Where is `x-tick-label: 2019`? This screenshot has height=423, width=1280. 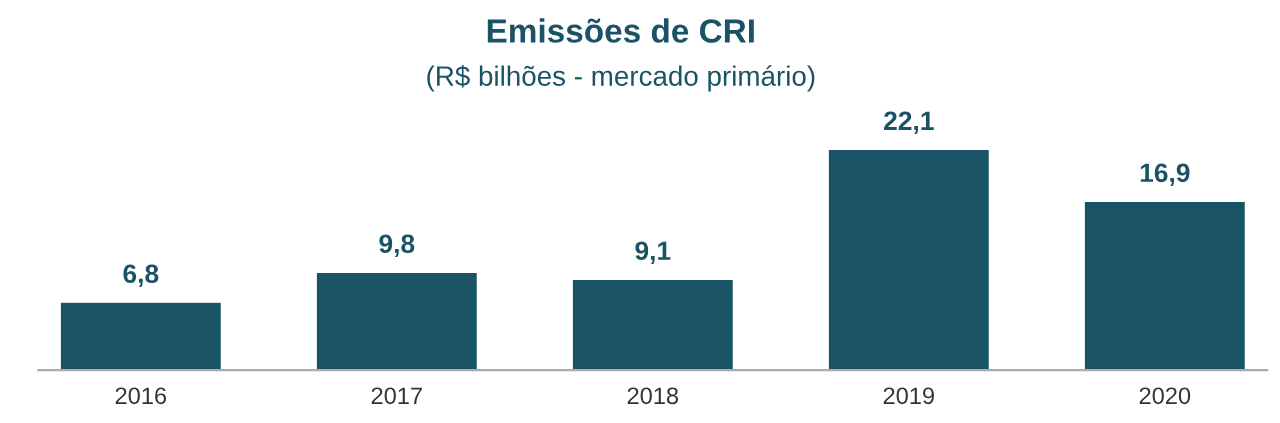
x-tick-label: 2019 is located at coordinates (908, 396).